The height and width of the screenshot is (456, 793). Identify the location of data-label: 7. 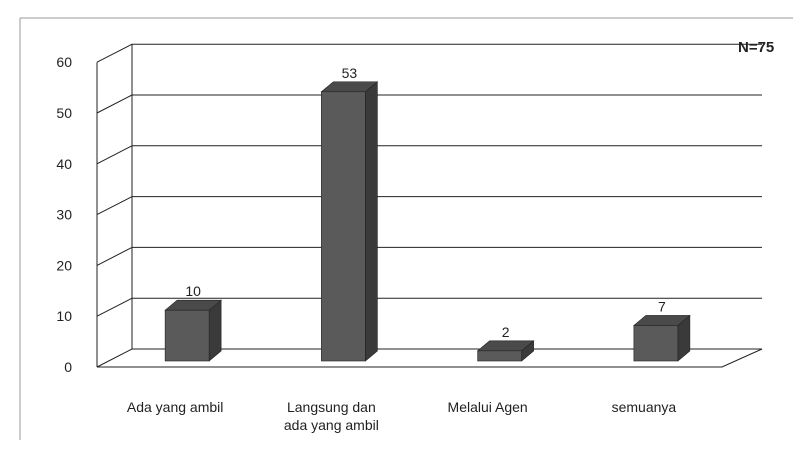
(662, 306).